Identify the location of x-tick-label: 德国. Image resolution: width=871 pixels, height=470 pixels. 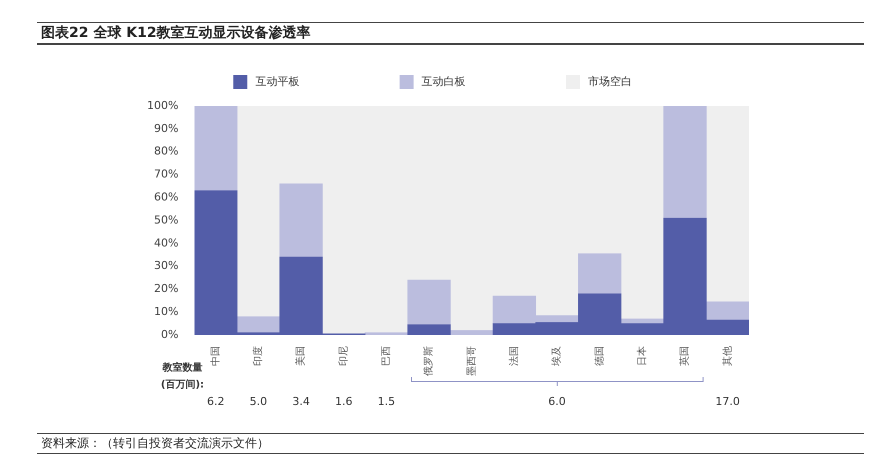
(600, 356).